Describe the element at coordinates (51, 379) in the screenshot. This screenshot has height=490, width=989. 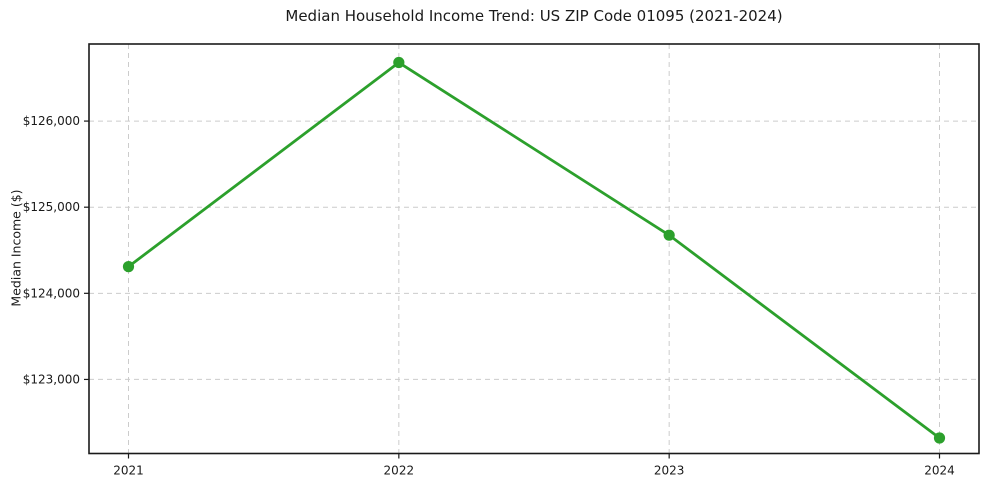
I see `y-tick-label: $123,000` at that location.